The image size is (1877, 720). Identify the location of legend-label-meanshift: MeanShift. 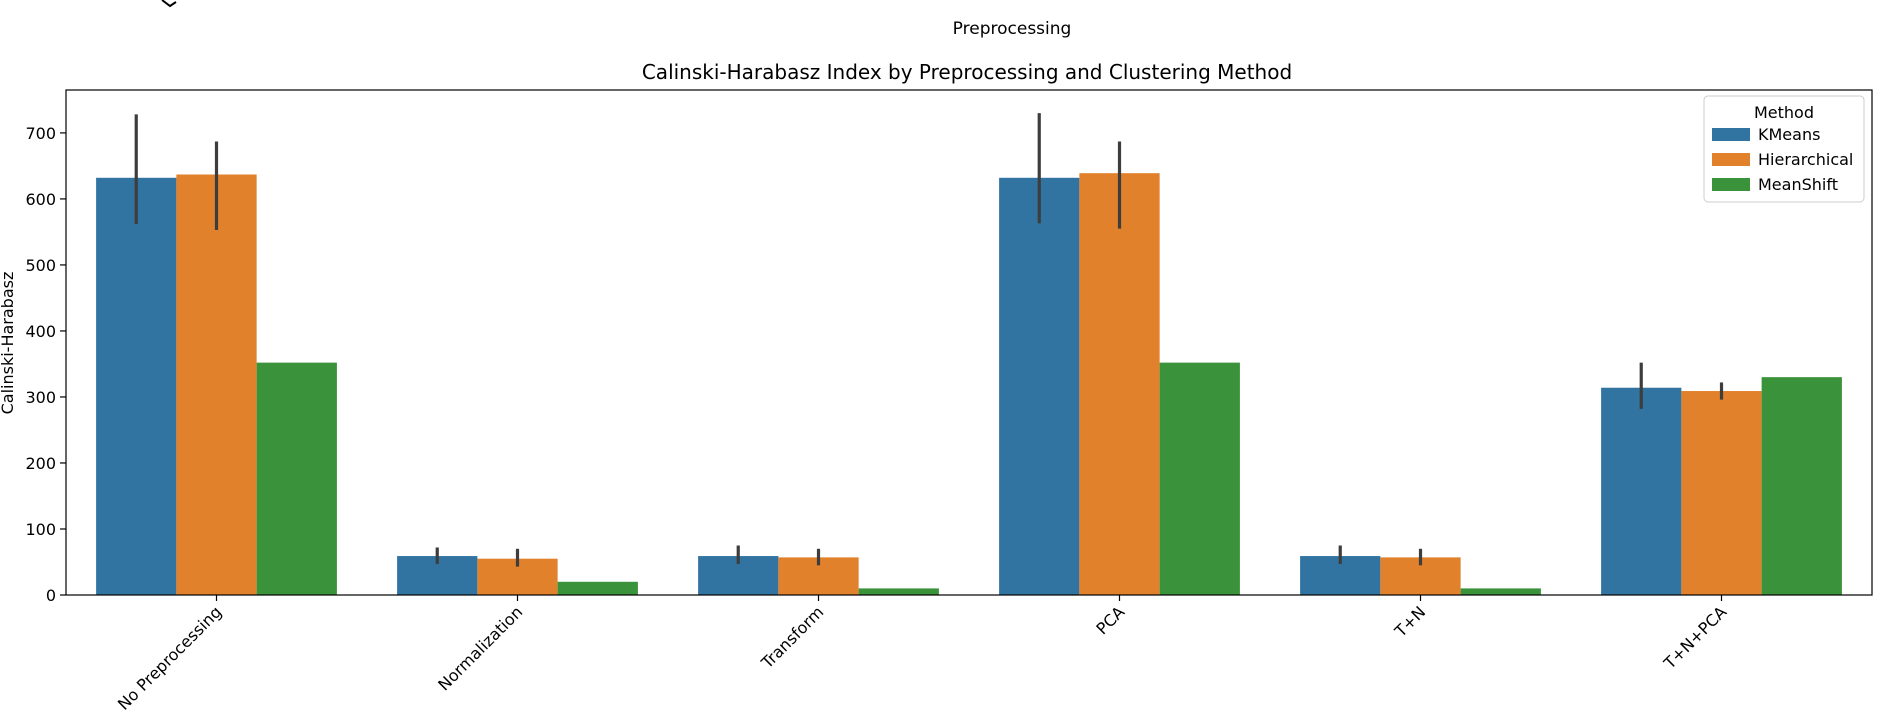
(1798, 184).